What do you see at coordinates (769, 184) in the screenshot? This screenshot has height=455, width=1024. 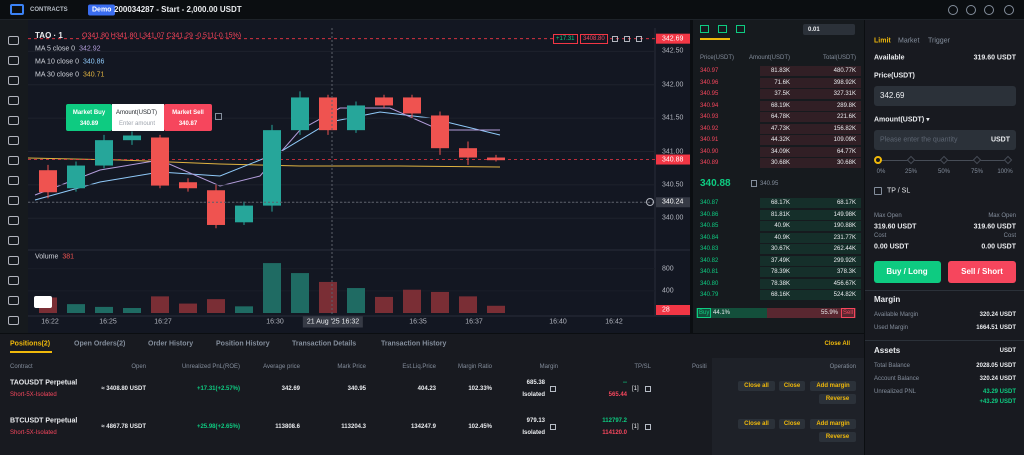 I see `mark-price: 340.95` at bounding box center [769, 184].